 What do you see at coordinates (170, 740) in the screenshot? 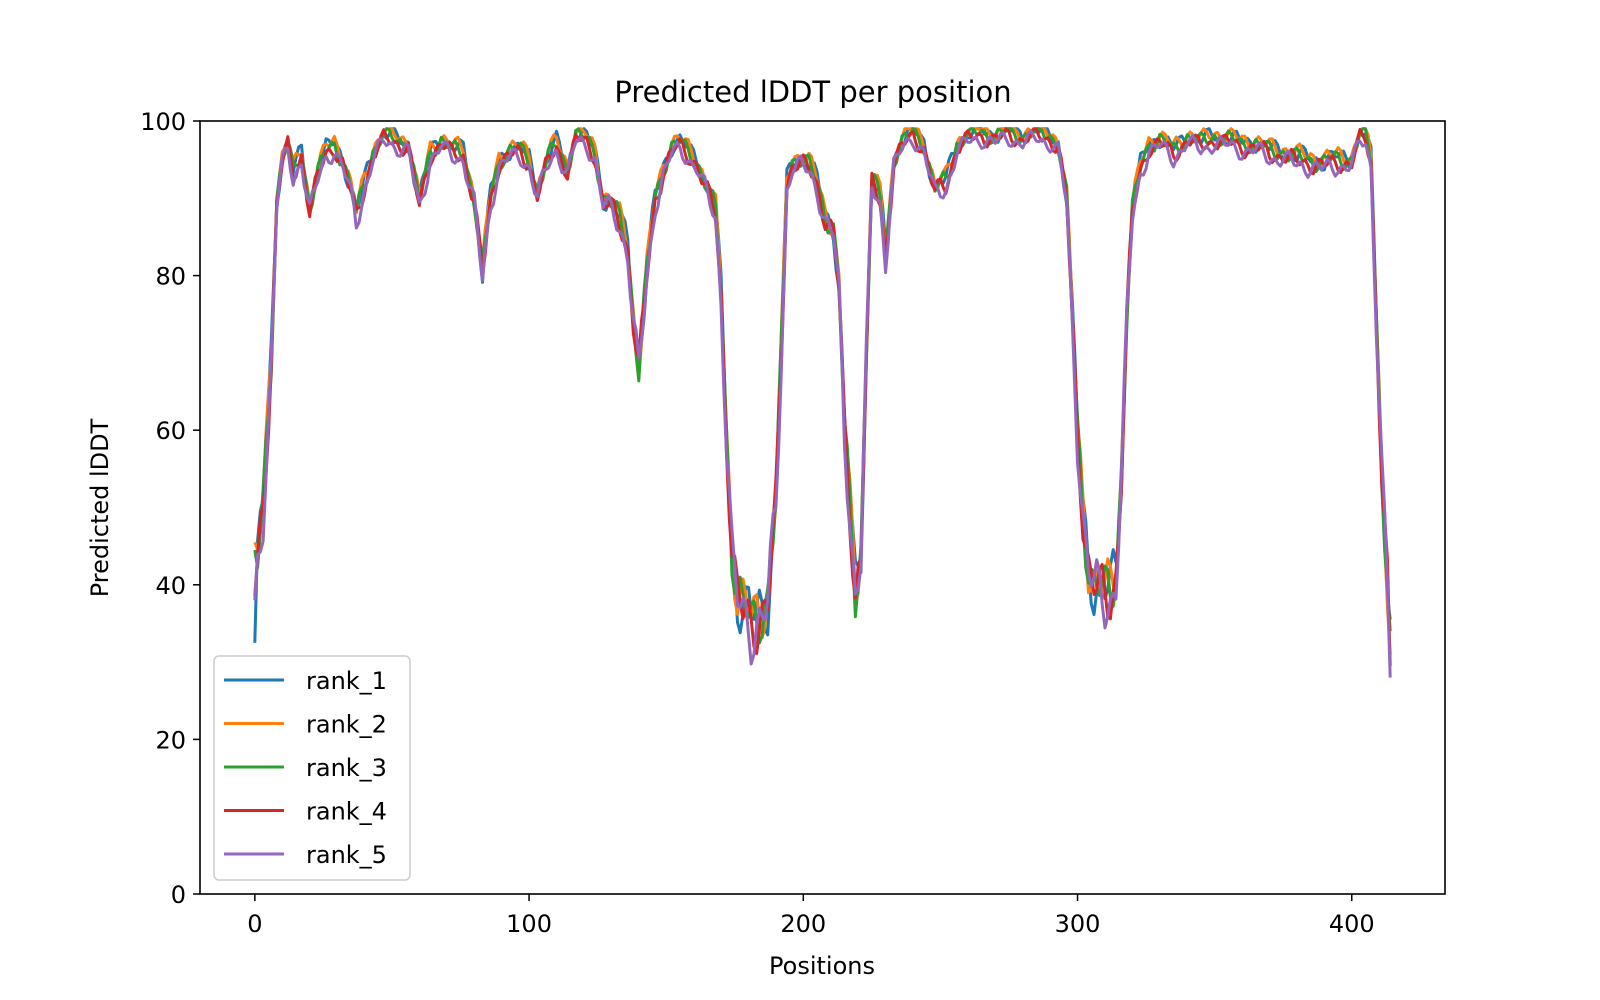
I see `y-tick-label: 20` at bounding box center [170, 740].